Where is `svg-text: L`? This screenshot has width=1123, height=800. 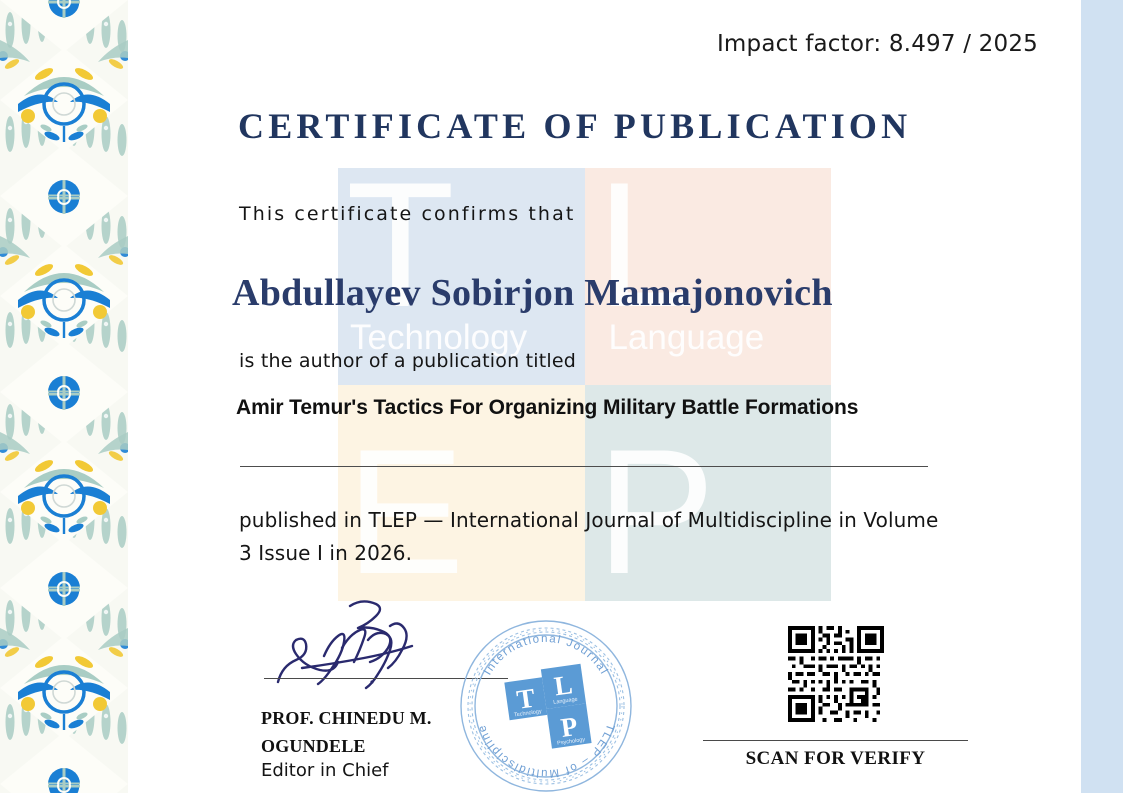
svg-text: L is located at coordinates (563, 685).